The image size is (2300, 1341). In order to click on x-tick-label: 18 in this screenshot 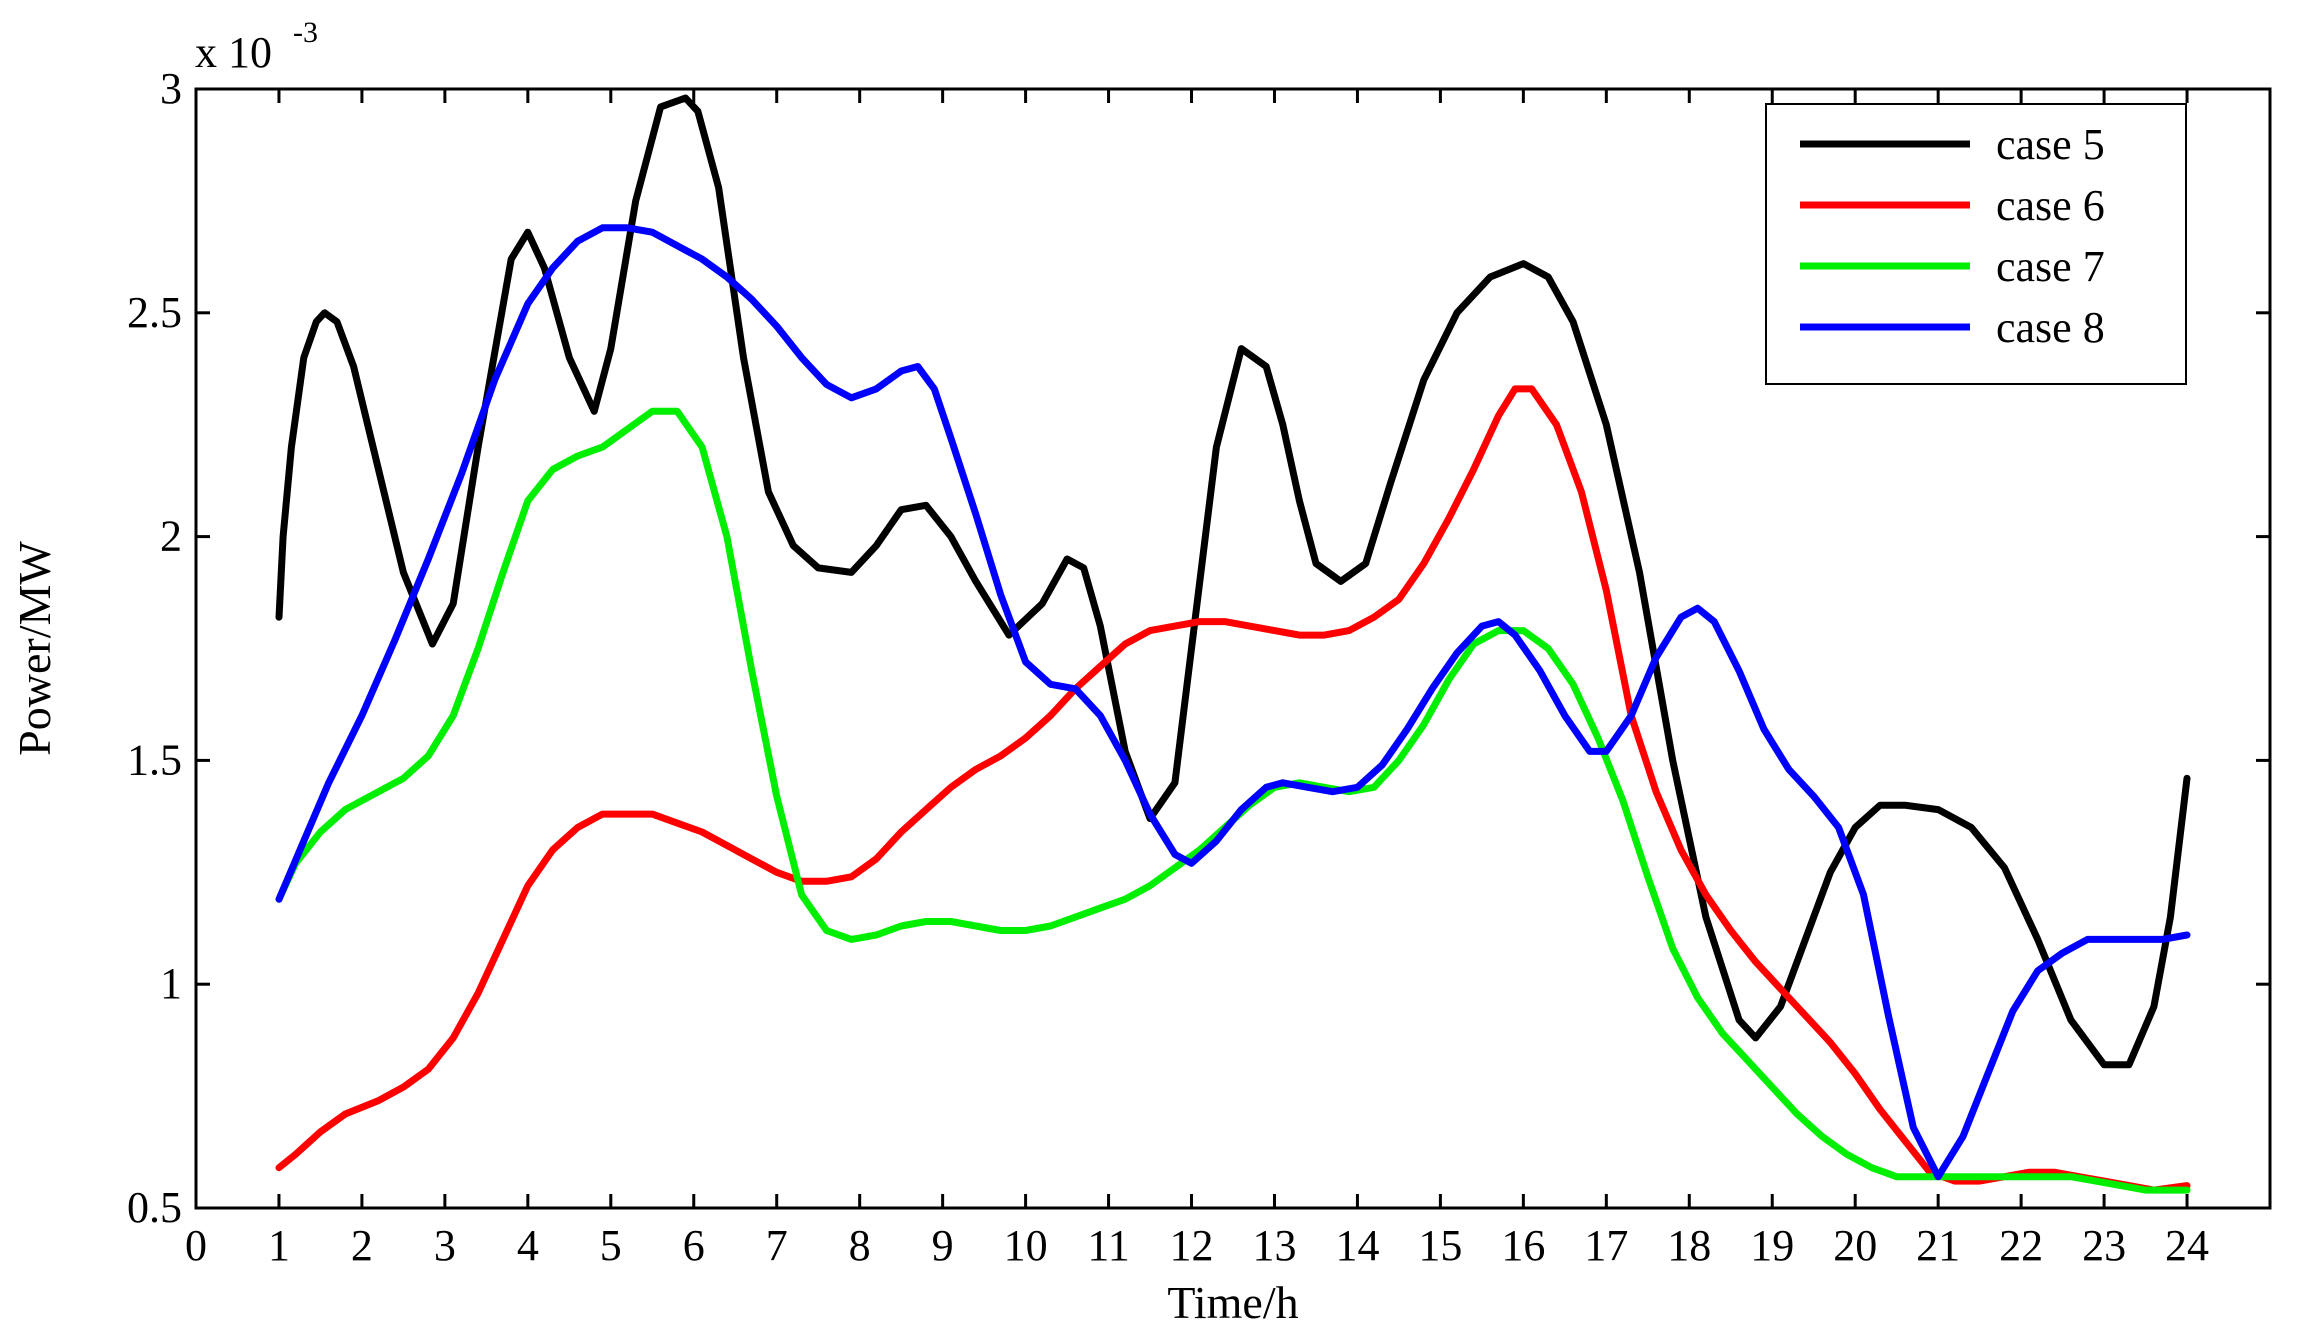, I will do `click(1689, 1245)`.